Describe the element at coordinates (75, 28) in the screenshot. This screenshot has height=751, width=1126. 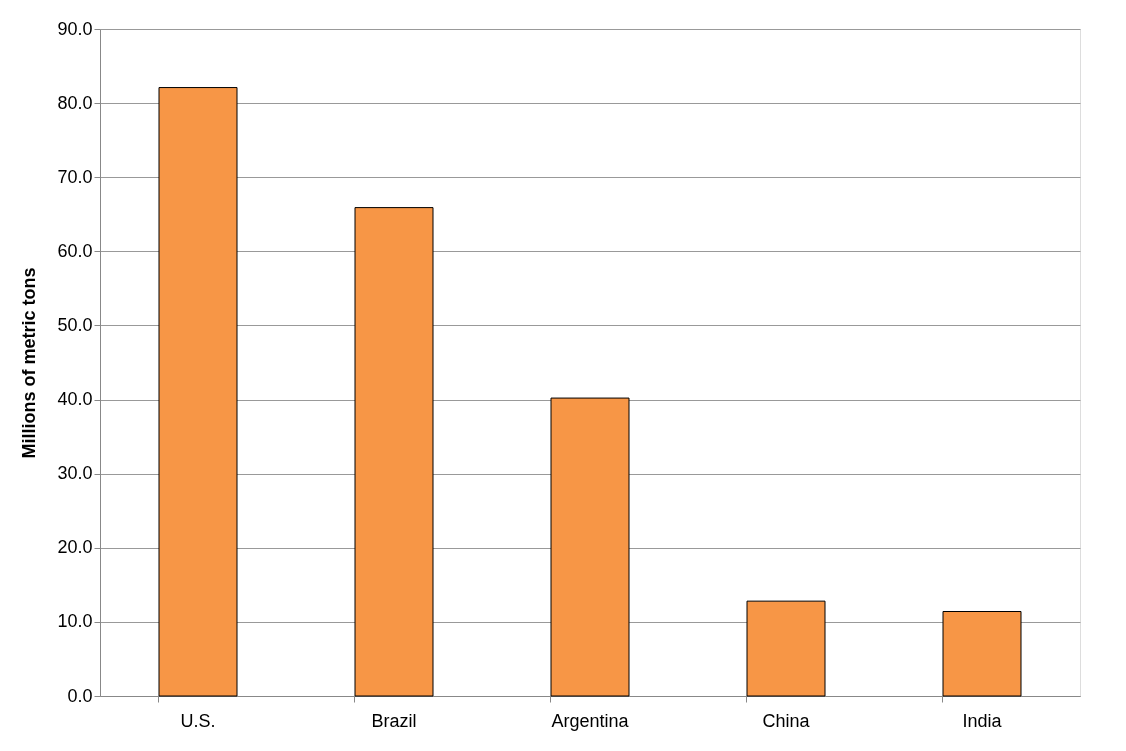
I see `y-tick-label: 90.0` at that location.